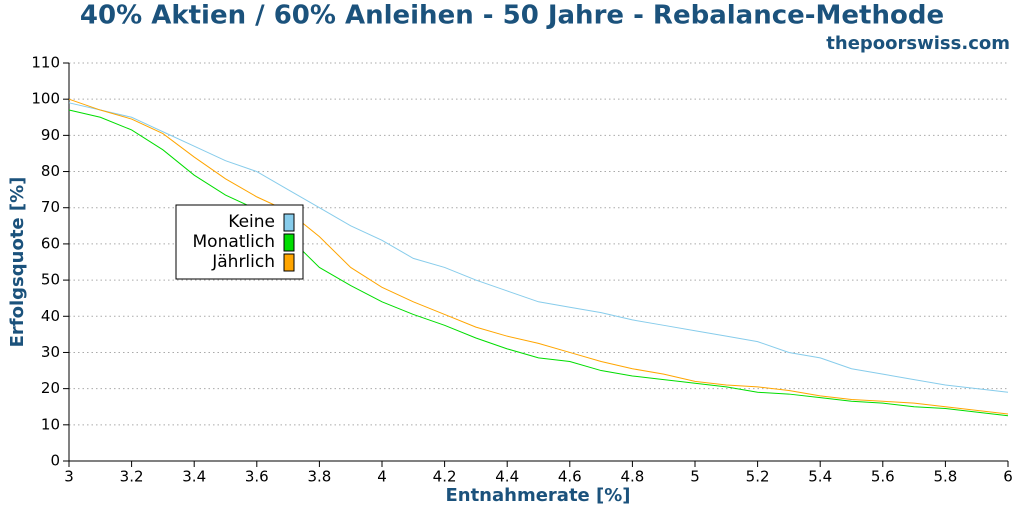 The height and width of the screenshot is (512, 1024). I want to click on y-tick-label: 40, so click(50, 316).